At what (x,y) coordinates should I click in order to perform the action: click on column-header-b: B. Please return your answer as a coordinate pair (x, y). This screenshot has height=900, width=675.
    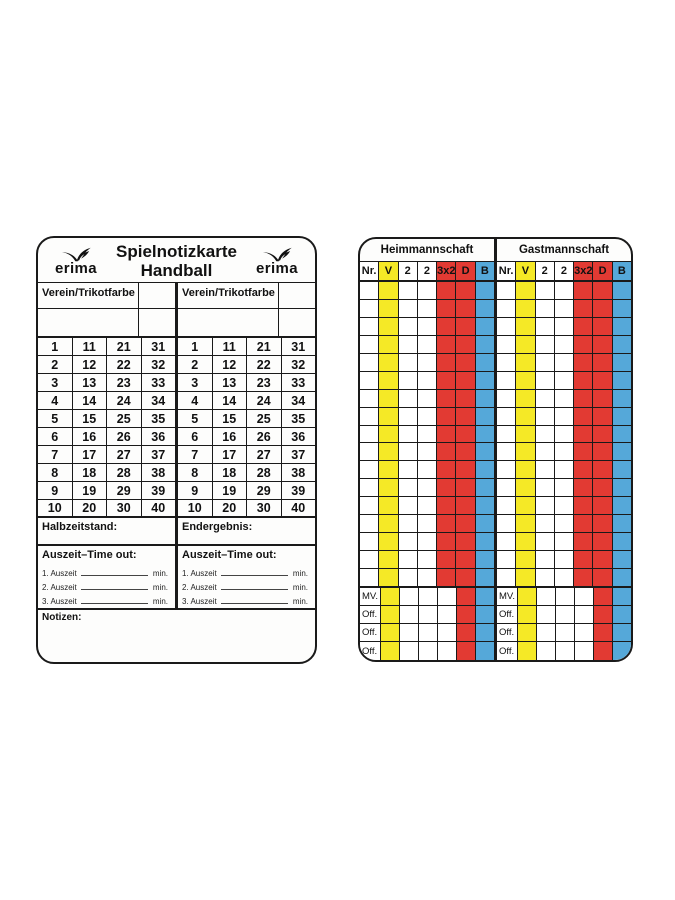
    Looking at the image, I should click on (484, 271).